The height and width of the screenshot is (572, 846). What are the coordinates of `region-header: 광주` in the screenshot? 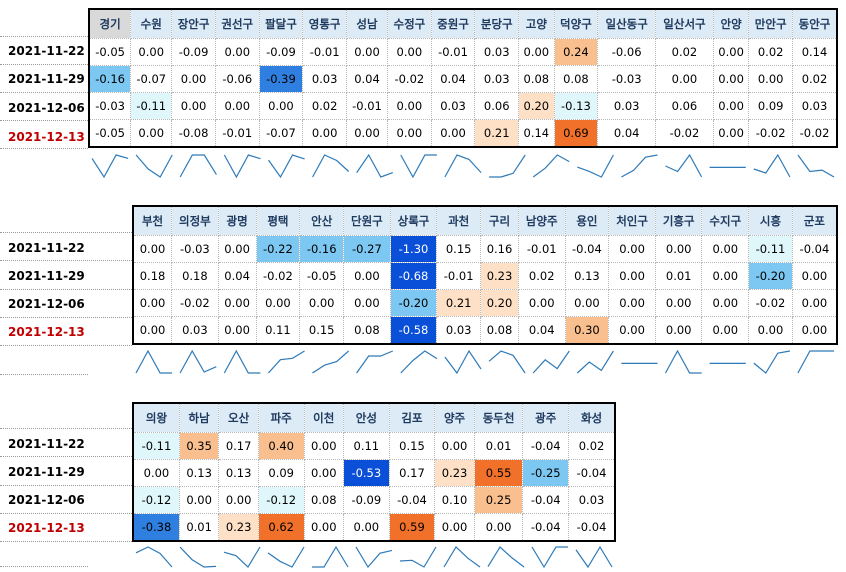 It's located at (546, 417).